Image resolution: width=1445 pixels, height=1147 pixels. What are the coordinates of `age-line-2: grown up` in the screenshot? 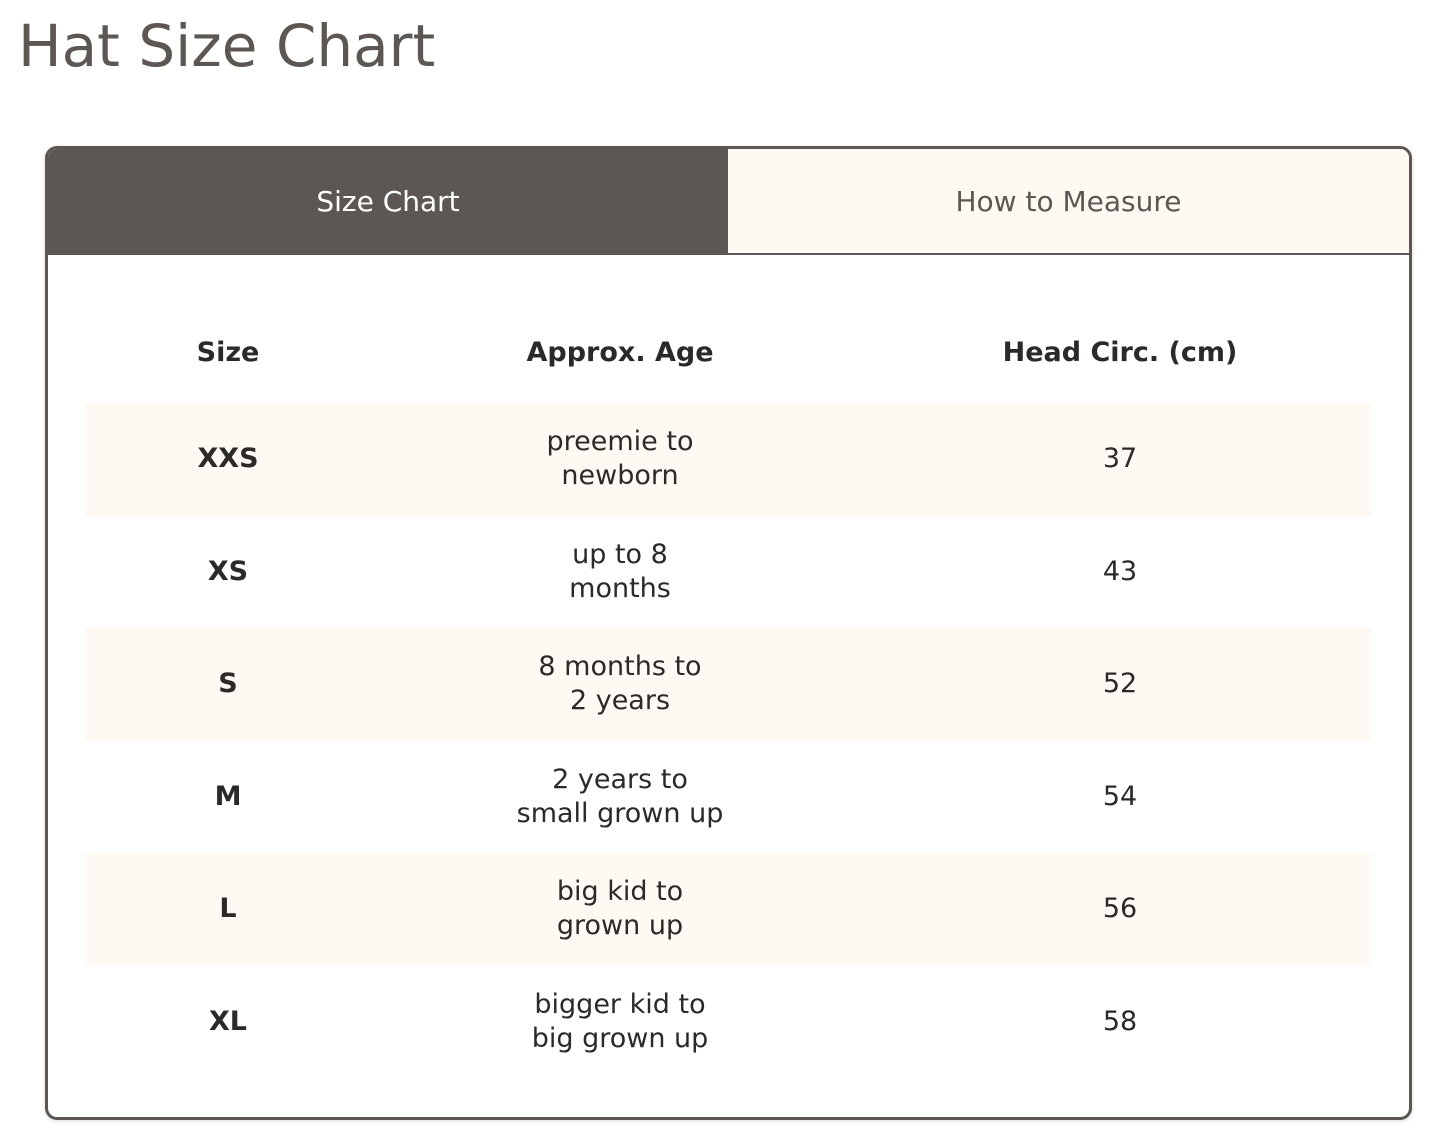 It's located at (620, 926).